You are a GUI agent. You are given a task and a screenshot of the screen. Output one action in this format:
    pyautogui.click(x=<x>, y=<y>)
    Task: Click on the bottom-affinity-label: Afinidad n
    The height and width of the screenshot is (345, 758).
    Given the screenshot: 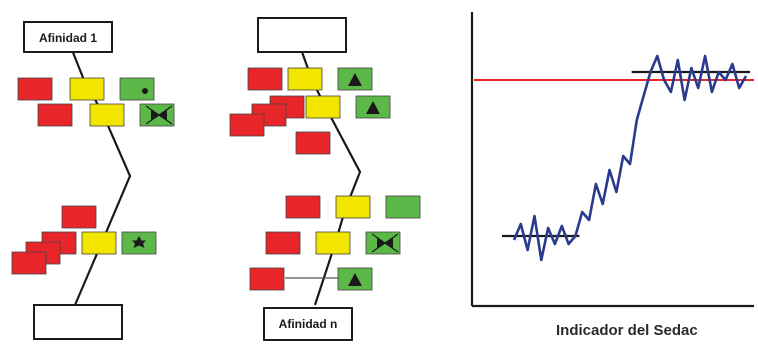 What is the action you would take?
    pyautogui.click(x=308, y=324)
    